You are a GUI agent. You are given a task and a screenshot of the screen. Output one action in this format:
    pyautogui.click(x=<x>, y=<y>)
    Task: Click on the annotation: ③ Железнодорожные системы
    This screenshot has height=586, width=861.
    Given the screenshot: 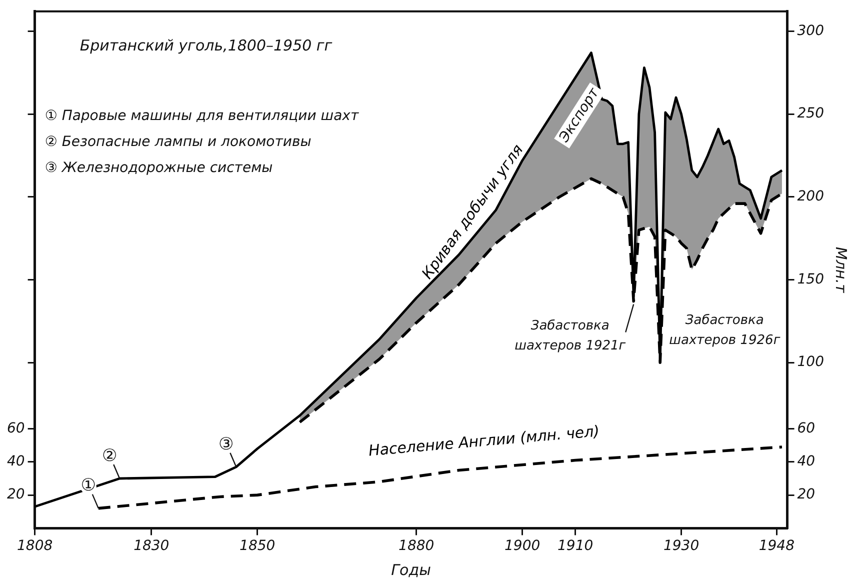 What is the action you would take?
    pyautogui.click(x=158, y=168)
    